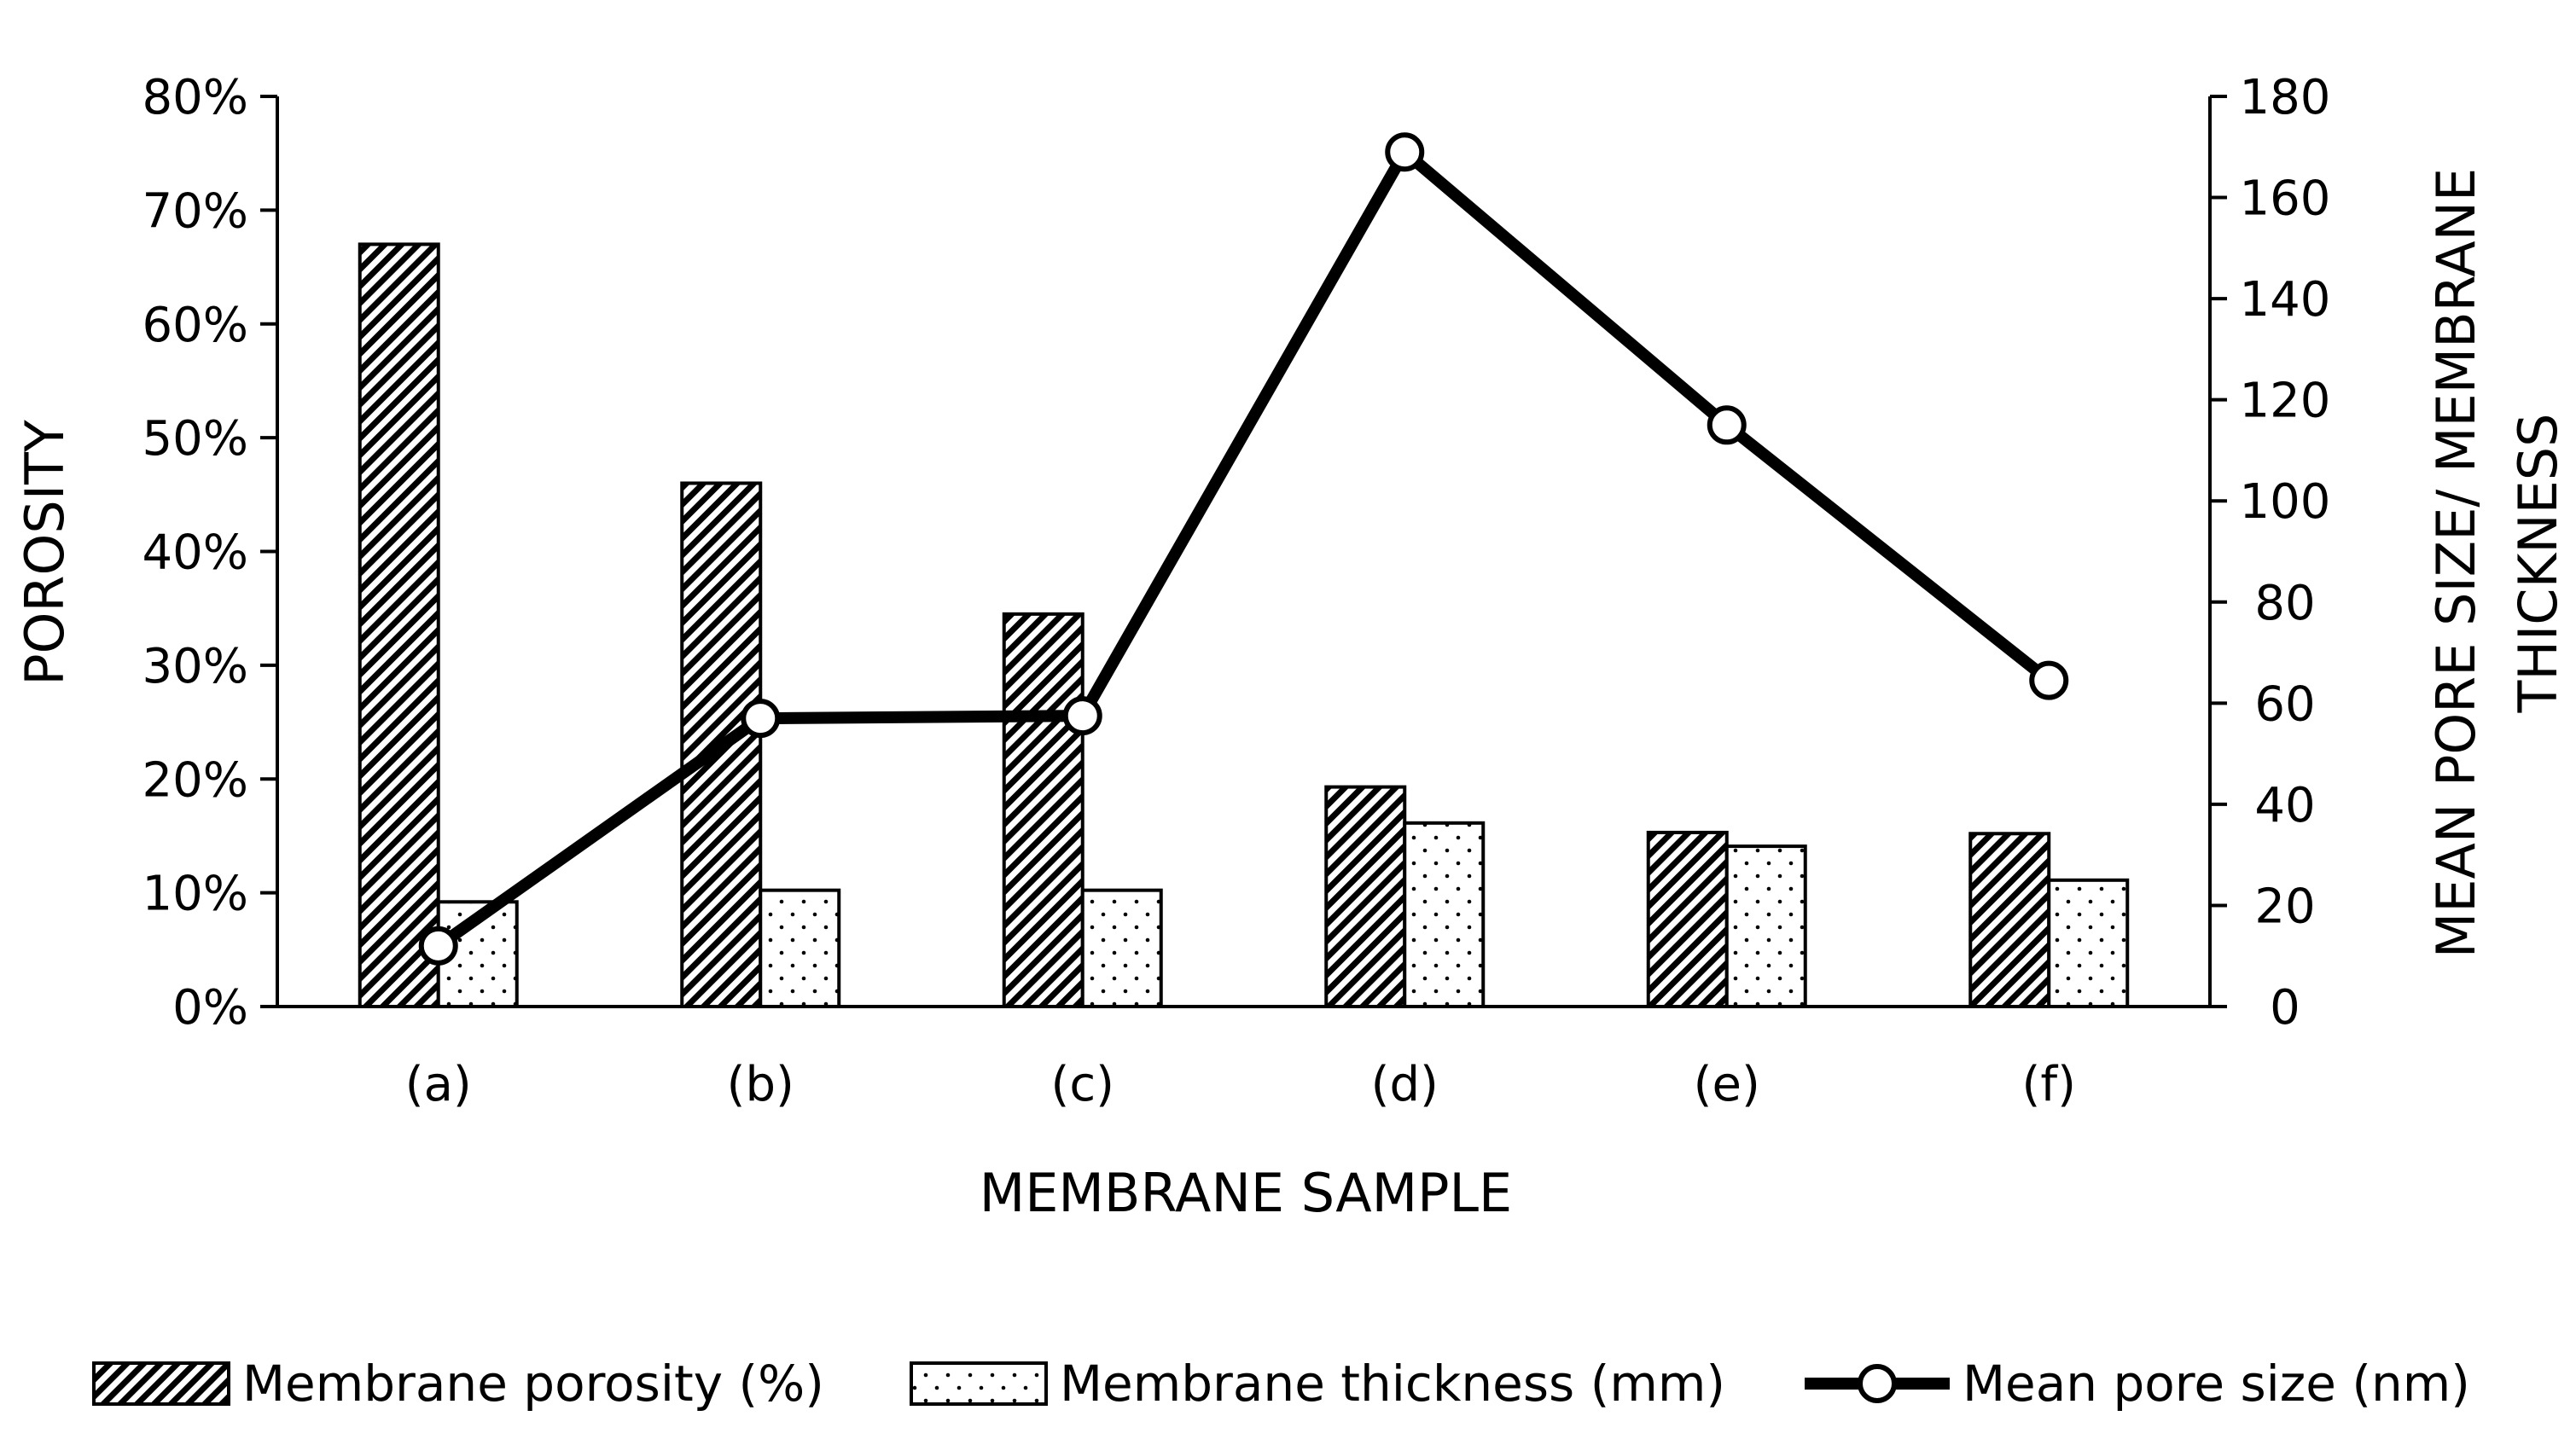  I want to click on right-y-tick-label: 0, so click(2285, 1008).